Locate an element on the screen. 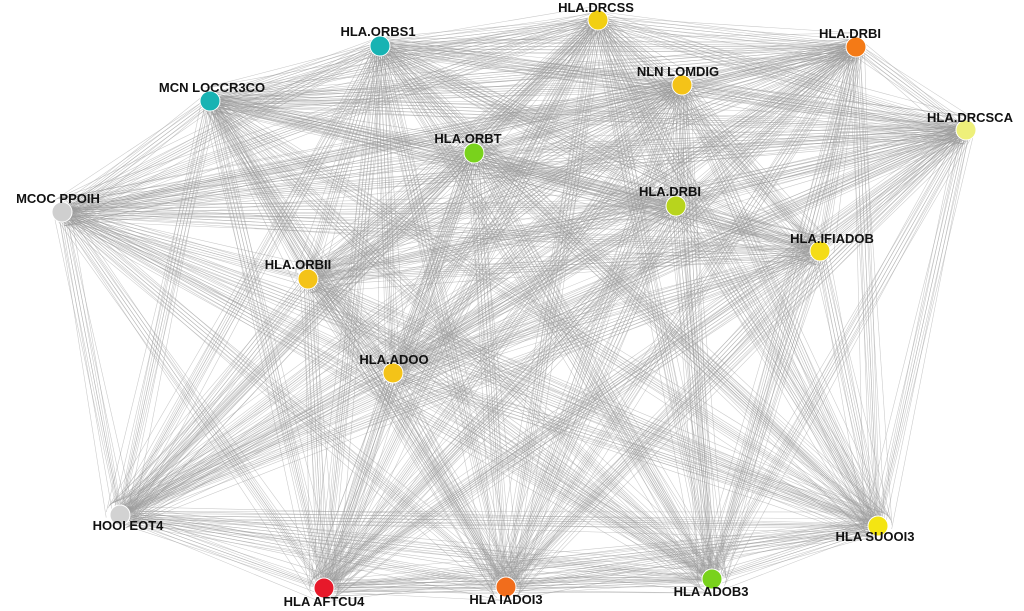 The image size is (1024, 611). network-node: HLA.DRCSS is located at coordinates (596, 15).